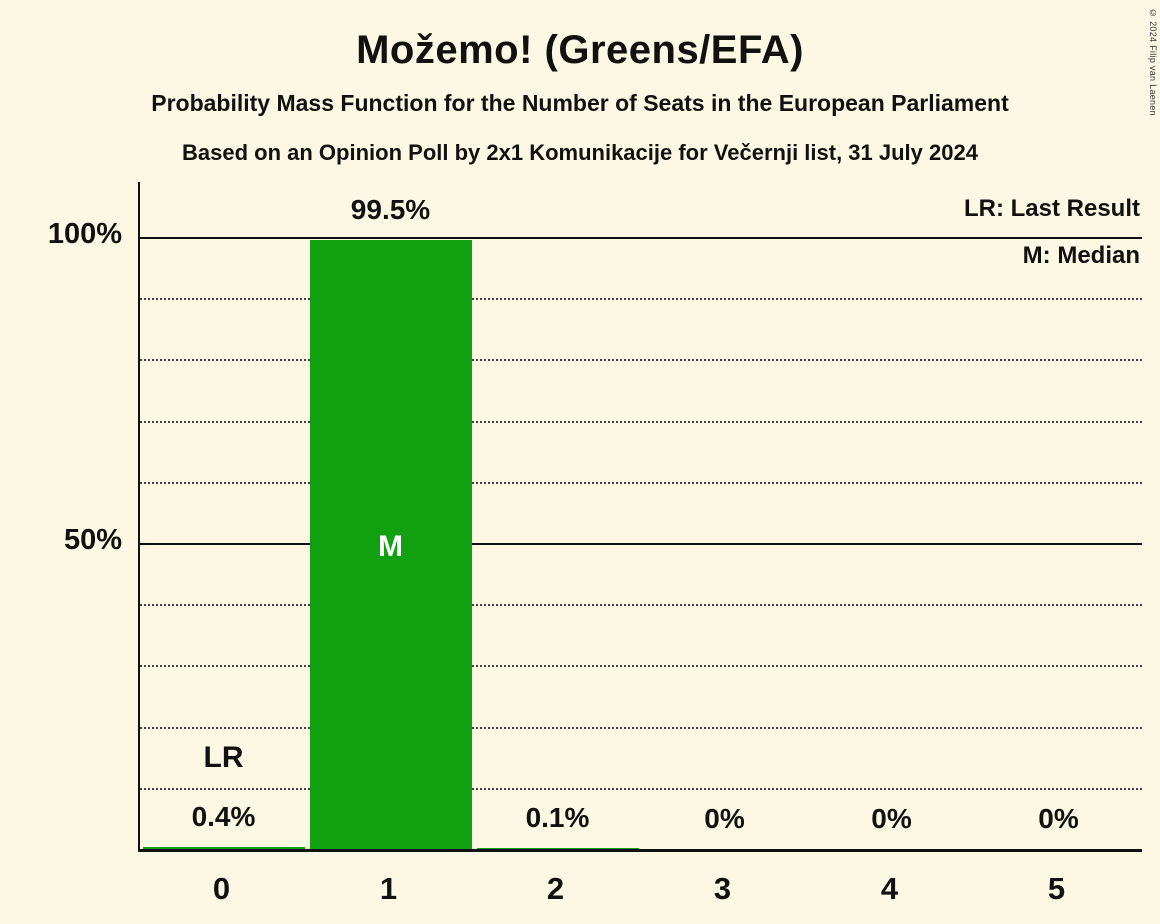 The height and width of the screenshot is (924, 1160). What do you see at coordinates (580, 50) in the screenshot?
I see `chart-title: Možemo! (Greens/EFA)` at bounding box center [580, 50].